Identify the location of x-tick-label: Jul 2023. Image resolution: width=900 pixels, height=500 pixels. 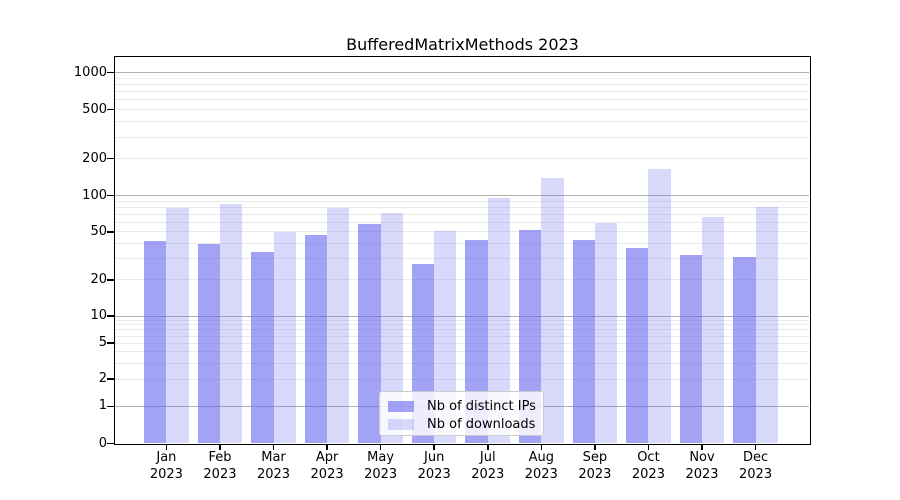
(488, 466).